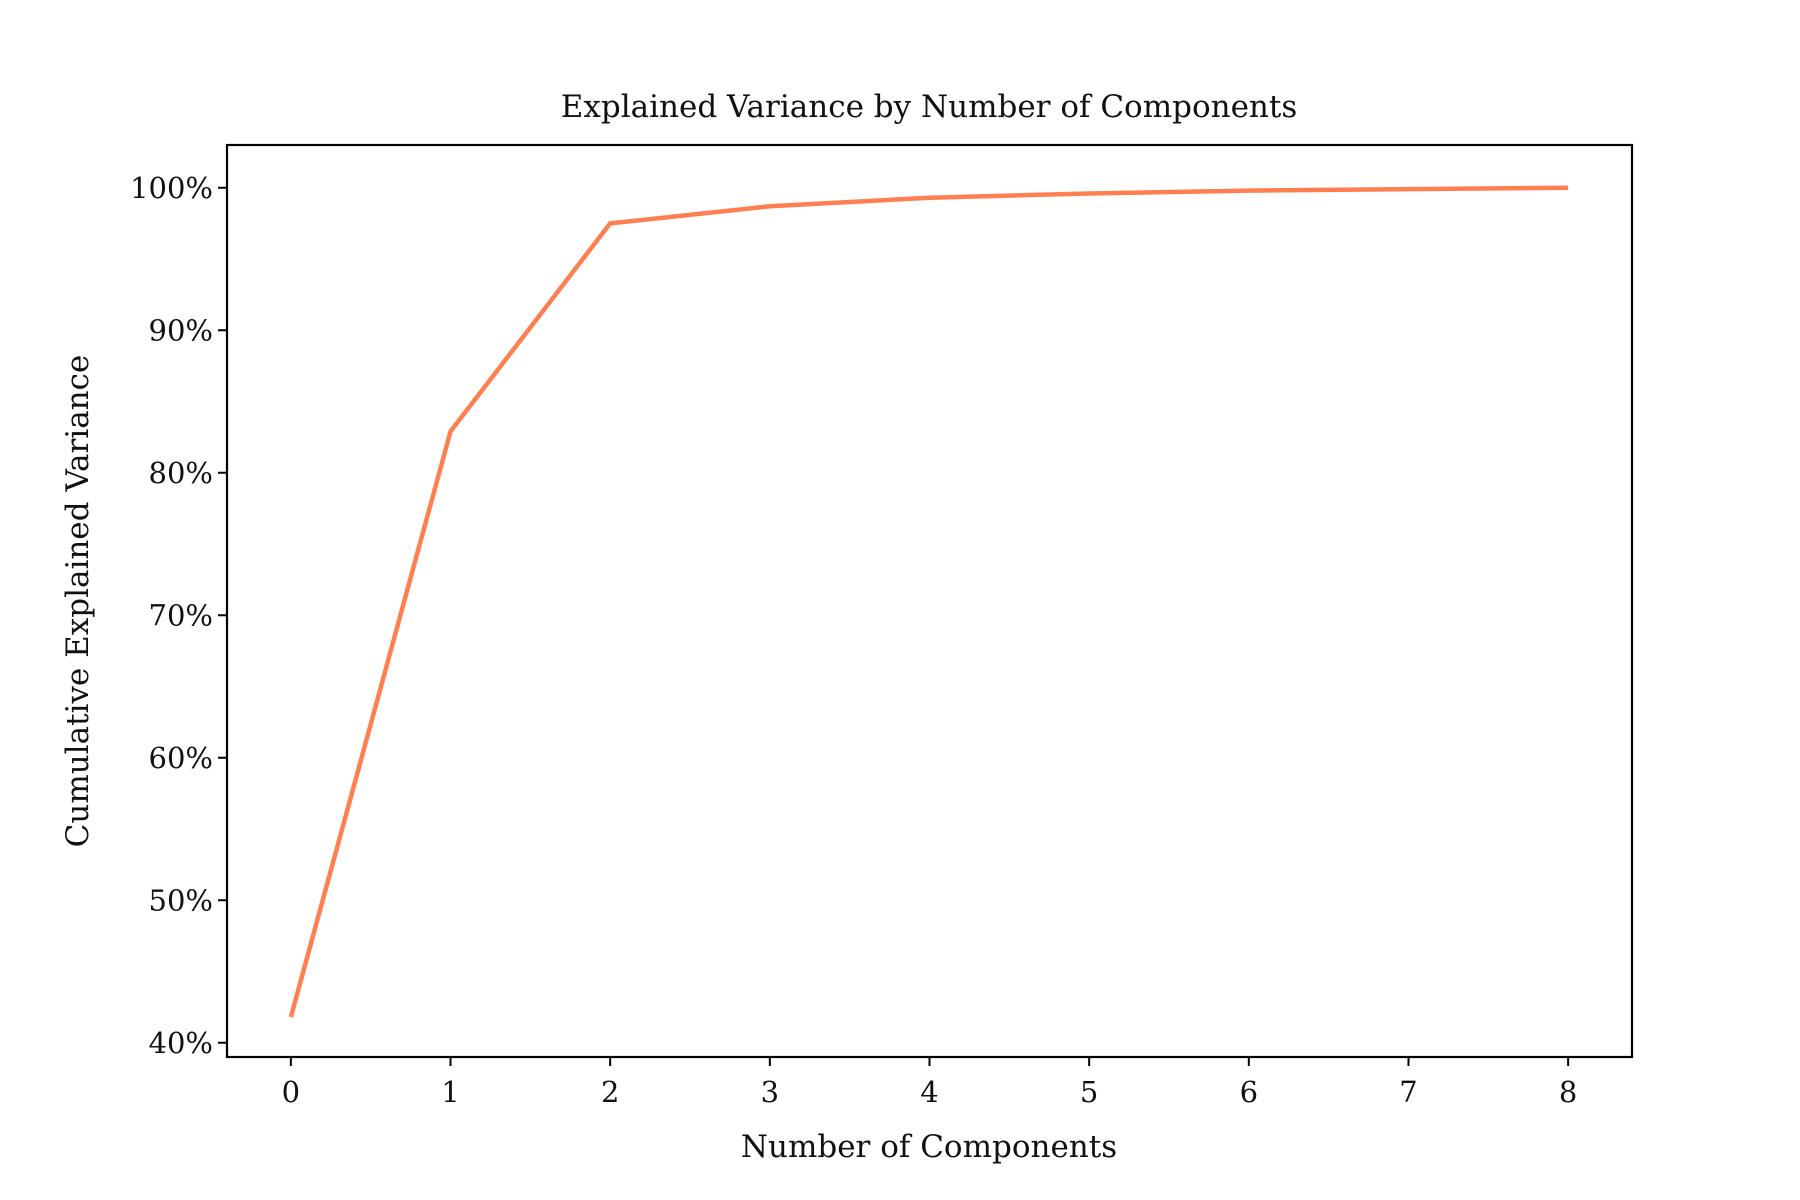 The width and height of the screenshot is (1800, 1200). Describe the element at coordinates (1568, 1092) in the screenshot. I see `x-tick-label: 8` at that location.